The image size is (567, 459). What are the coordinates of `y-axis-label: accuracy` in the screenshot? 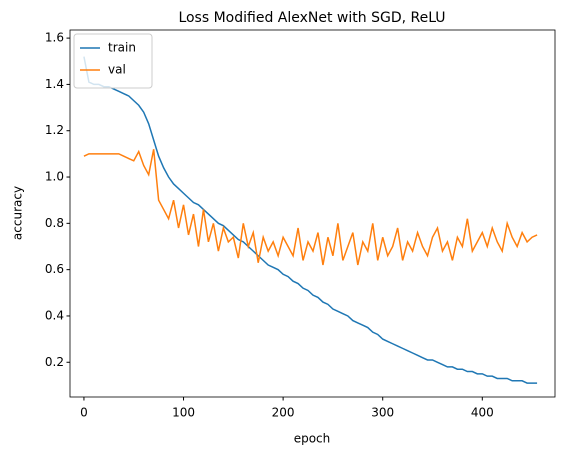 It's located at (18, 213).